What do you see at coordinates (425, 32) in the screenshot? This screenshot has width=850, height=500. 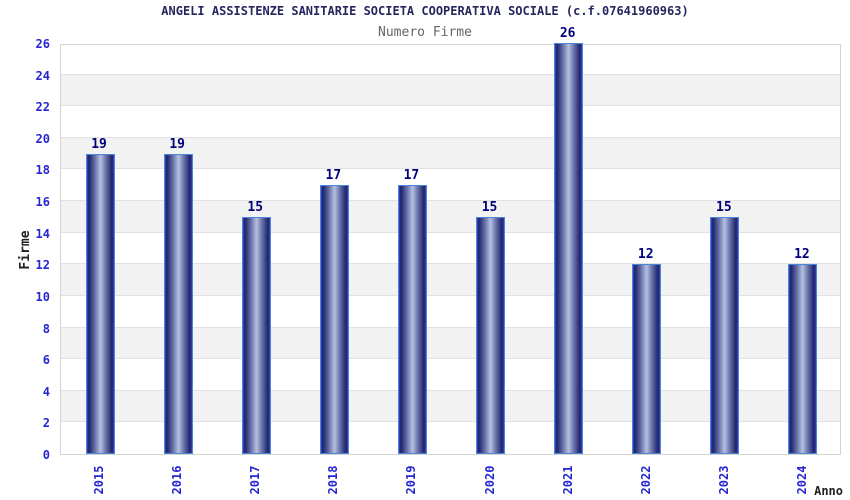 I see `chart-subtitle: Numero Firme` at bounding box center [425, 32].